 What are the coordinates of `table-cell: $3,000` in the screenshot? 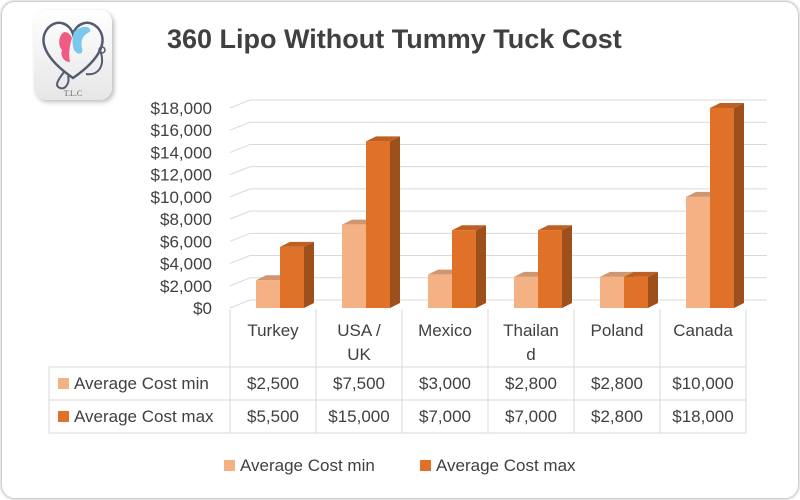 It's located at (445, 383).